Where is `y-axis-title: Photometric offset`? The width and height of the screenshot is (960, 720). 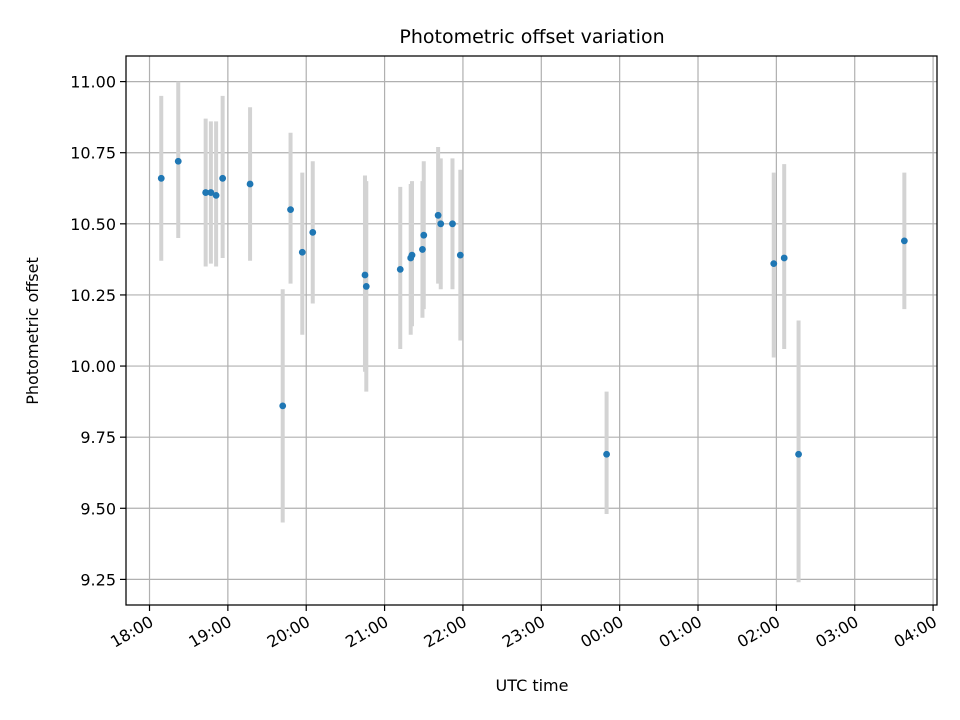
y-axis-title: Photometric offset is located at coordinates (32, 331).